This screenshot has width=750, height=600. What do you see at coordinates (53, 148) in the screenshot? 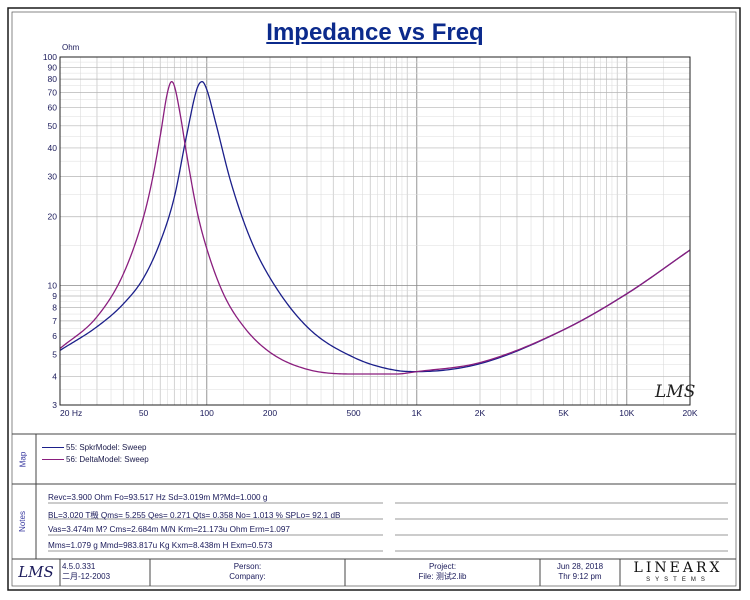
I see `y-tick-label: 40` at bounding box center [53, 148].